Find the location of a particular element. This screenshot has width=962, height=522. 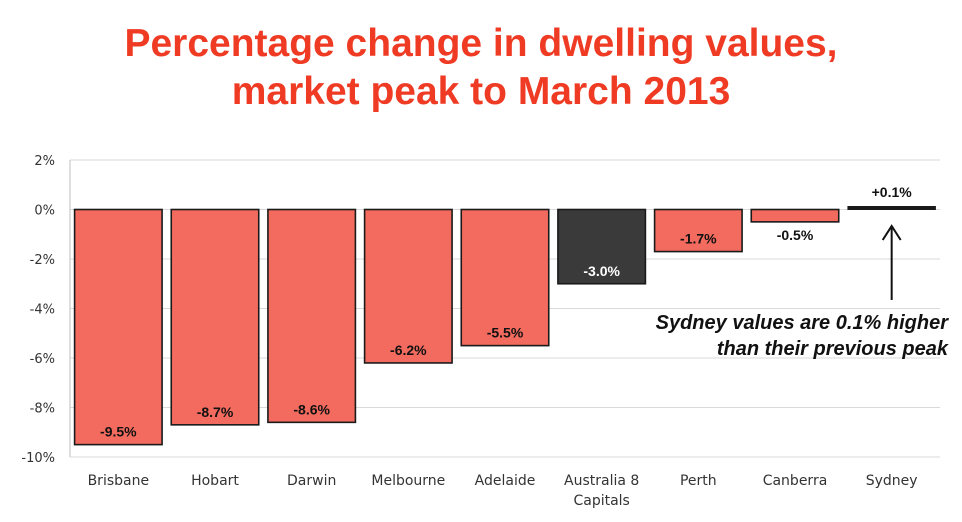

y-tick-label: -4% is located at coordinates (42, 310).